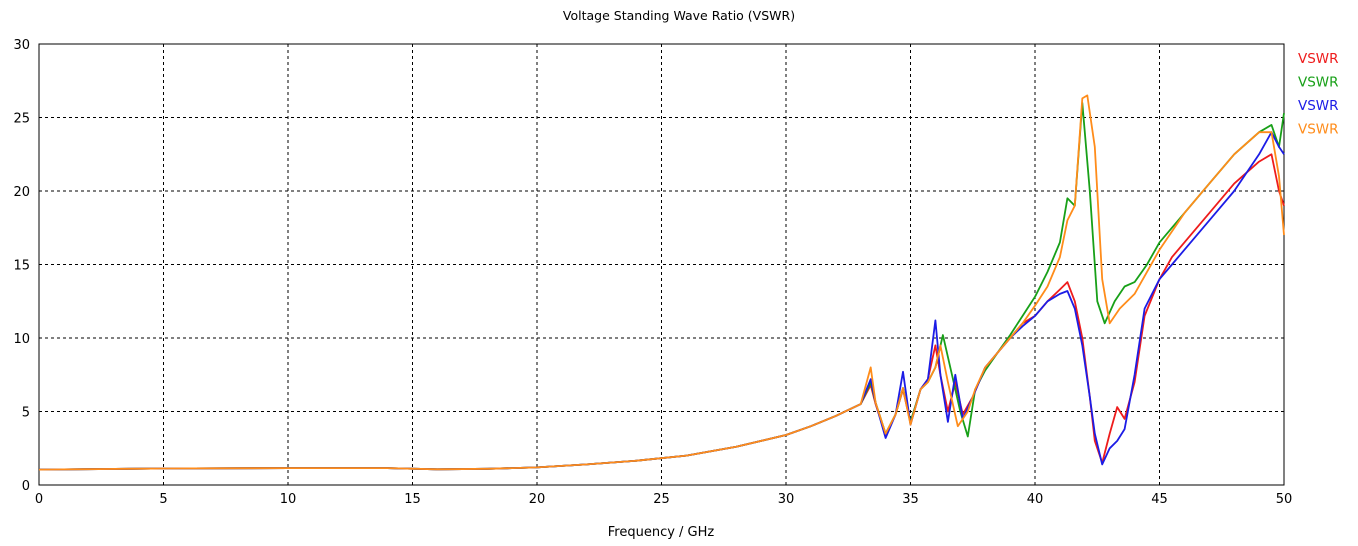 The height and width of the screenshot is (546, 1358). I want to click on y-tick-label: 15, so click(21, 266).